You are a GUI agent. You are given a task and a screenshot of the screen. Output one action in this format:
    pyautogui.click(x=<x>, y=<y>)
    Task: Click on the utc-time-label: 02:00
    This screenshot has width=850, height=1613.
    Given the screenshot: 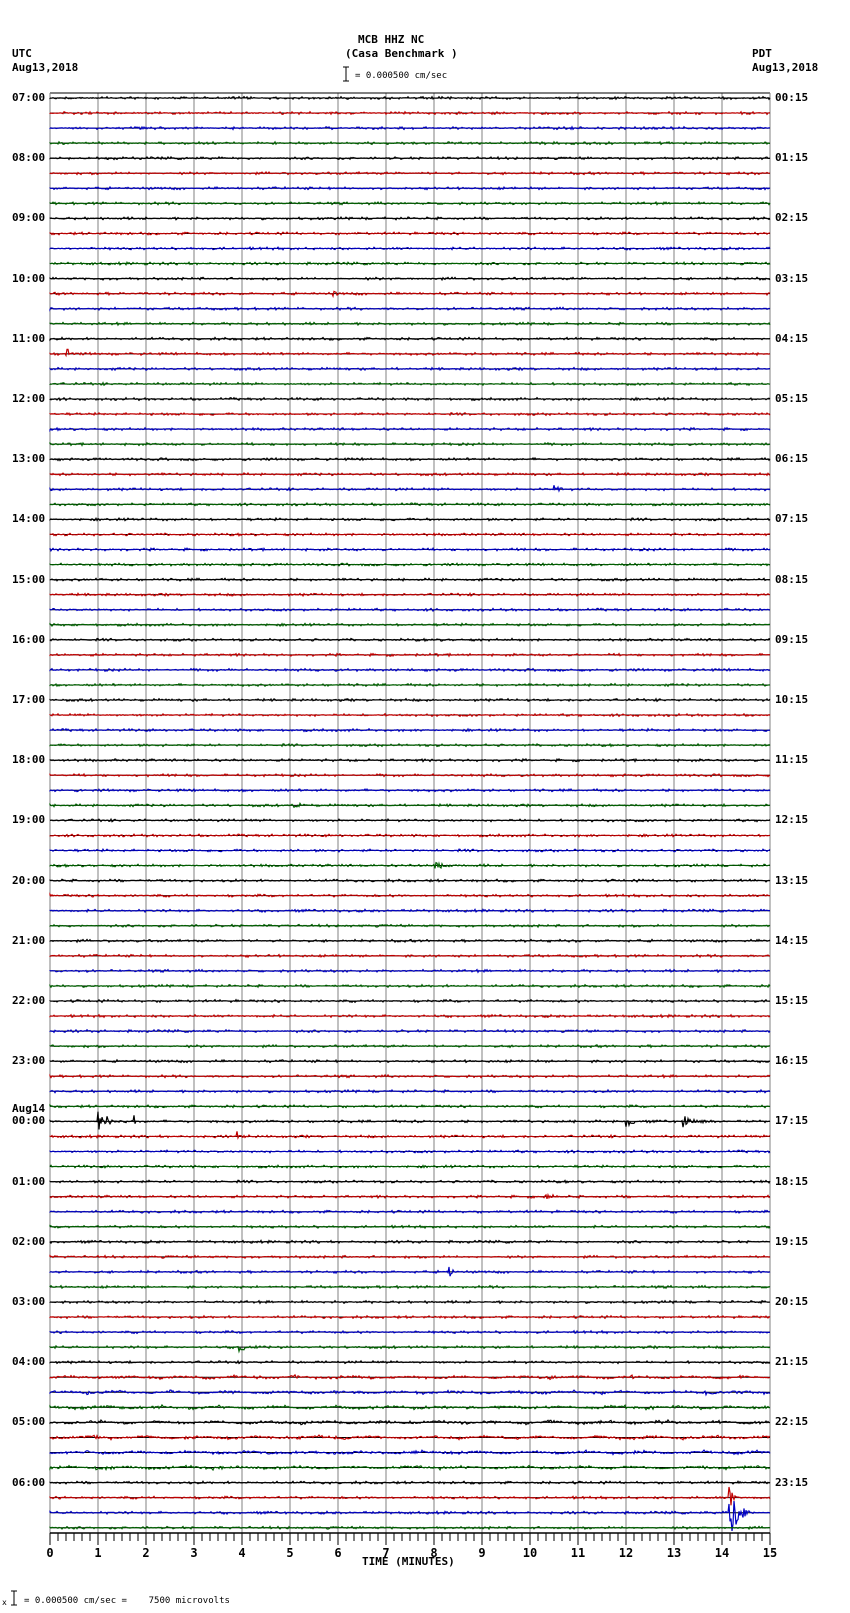 What is the action you would take?
    pyautogui.click(x=29, y=1241)
    